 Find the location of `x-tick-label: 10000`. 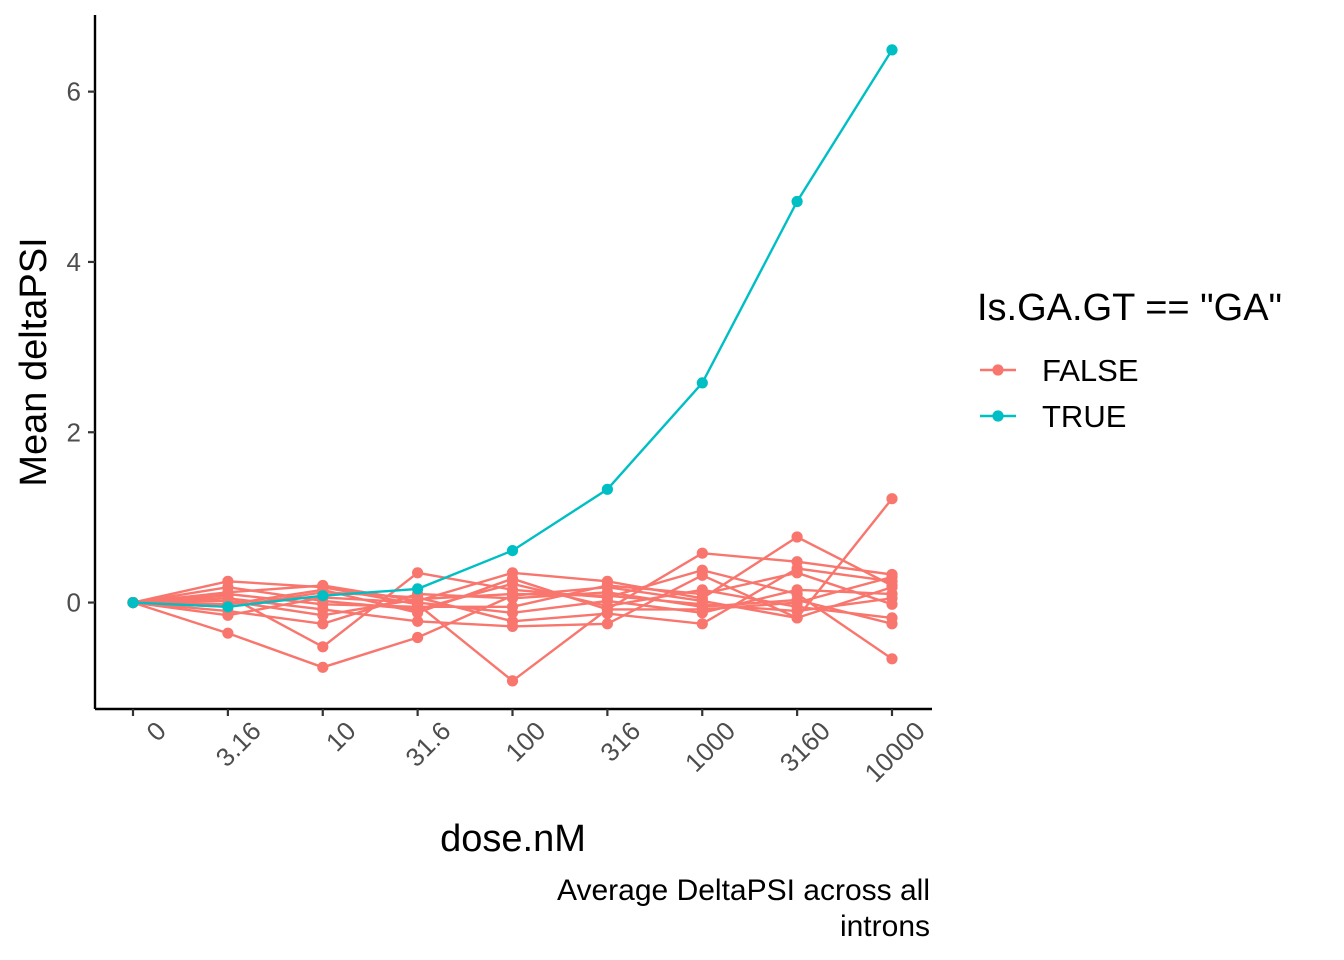

x-tick-label: 10000 is located at coordinates (894, 752).